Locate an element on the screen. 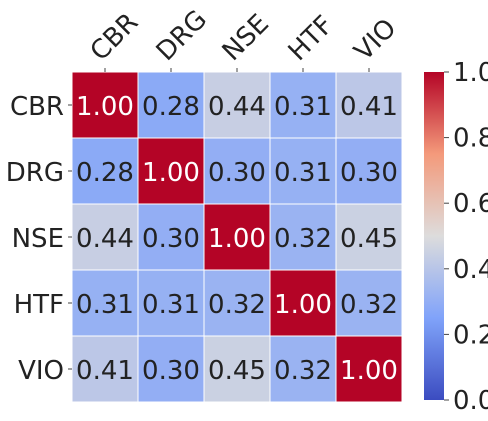 The width and height of the screenshot is (488, 421). x-tick-label-CBR: CBR is located at coordinates (114, 37).